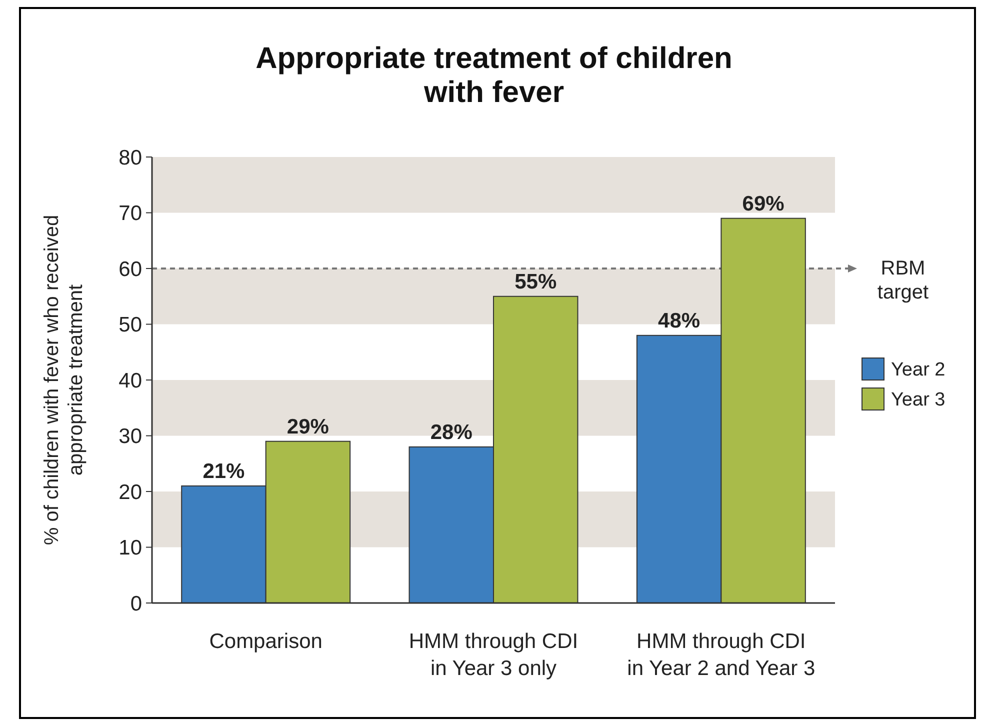 Image resolution: width=981 pixels, height=724 pixels. What do you see at coordinates (493, 655) in the screenshot?
I see `x-tick-label: HMM through CDI in Year 3 only` at bounding box center [493, 655].